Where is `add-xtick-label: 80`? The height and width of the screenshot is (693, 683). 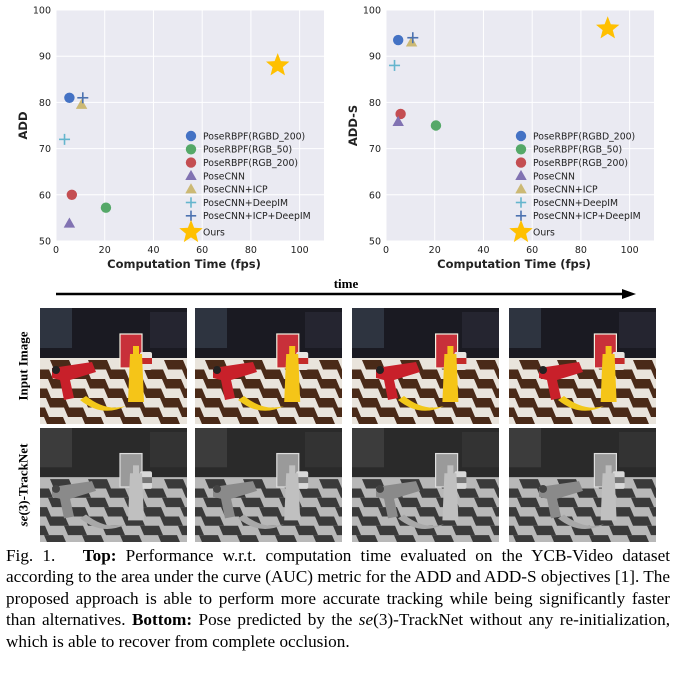 add-xtick-label: 80 is located at coordinates (251, 250).